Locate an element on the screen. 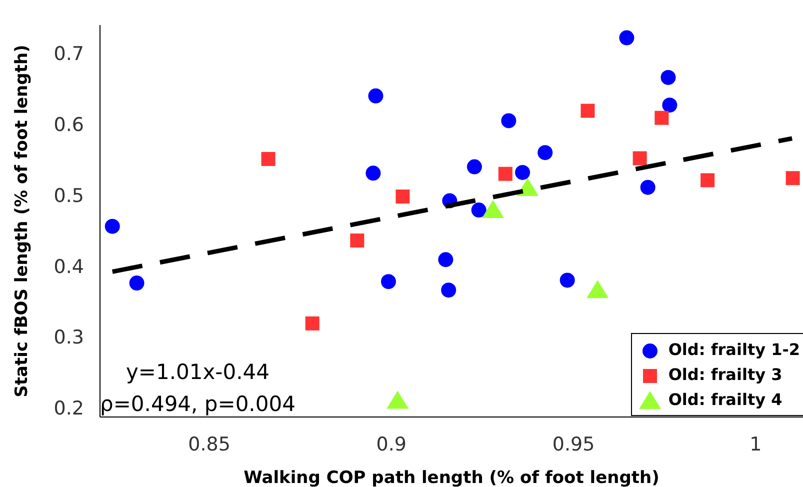 Image resolution: width=803 pixels, height=487 pixels. y-tick-label: 0.7 is located at coordinates (69, 54).